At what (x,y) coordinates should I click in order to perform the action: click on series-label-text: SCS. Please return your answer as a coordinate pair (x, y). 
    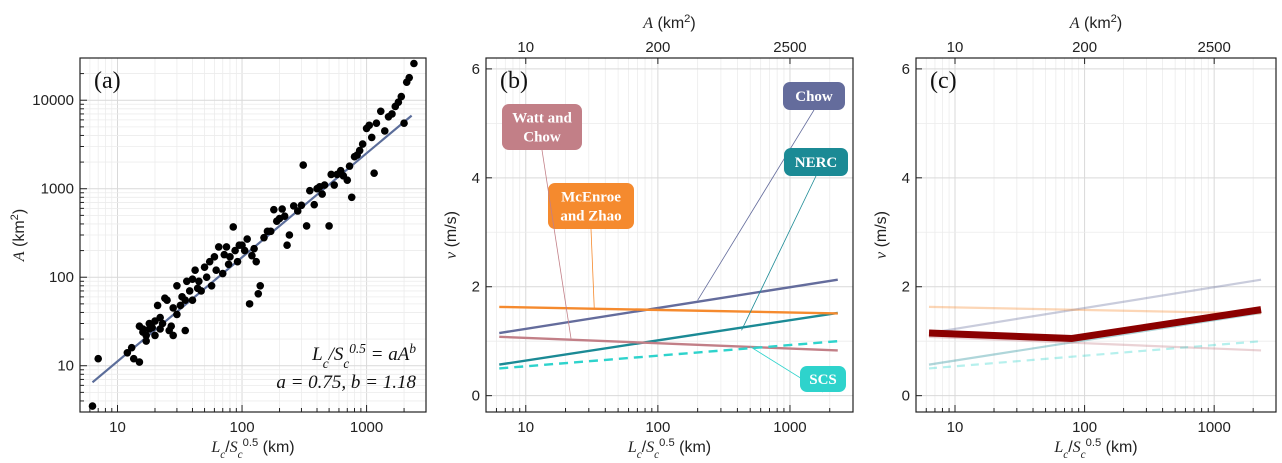
    Looking at the image, I should click on (823, 380).